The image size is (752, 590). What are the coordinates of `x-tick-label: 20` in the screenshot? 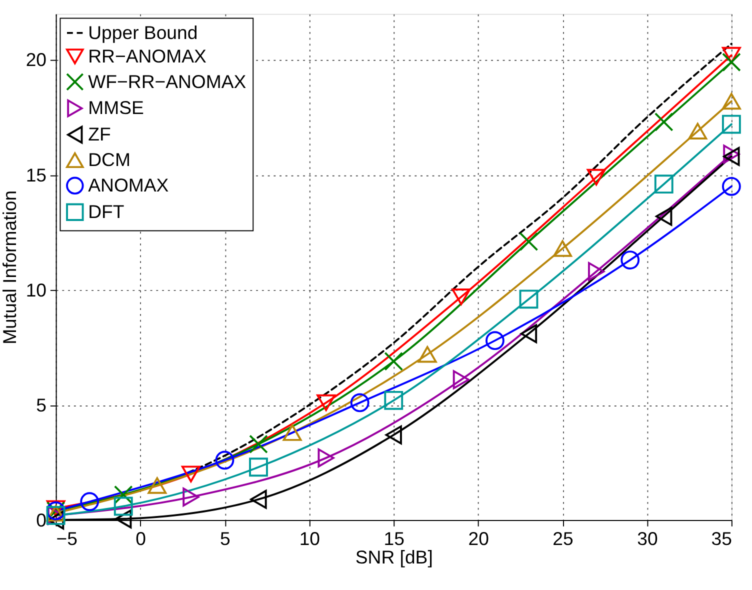 It's located at (478, 539).